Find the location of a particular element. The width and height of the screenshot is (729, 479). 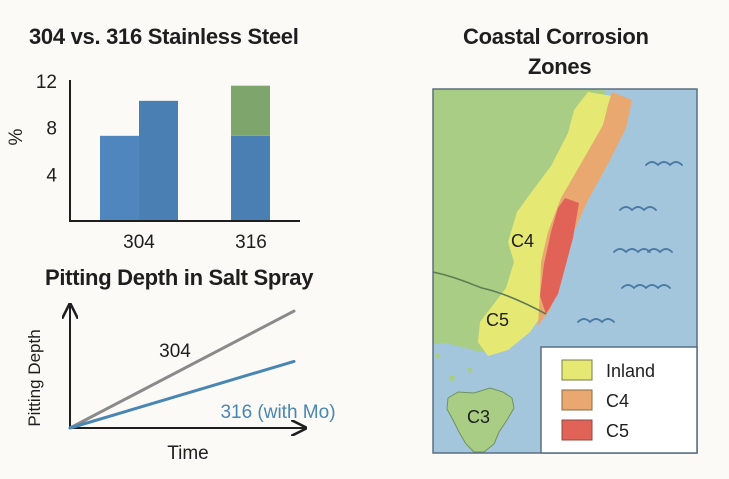

bar-y-axis-label: % is located at coordinates (16, 136).